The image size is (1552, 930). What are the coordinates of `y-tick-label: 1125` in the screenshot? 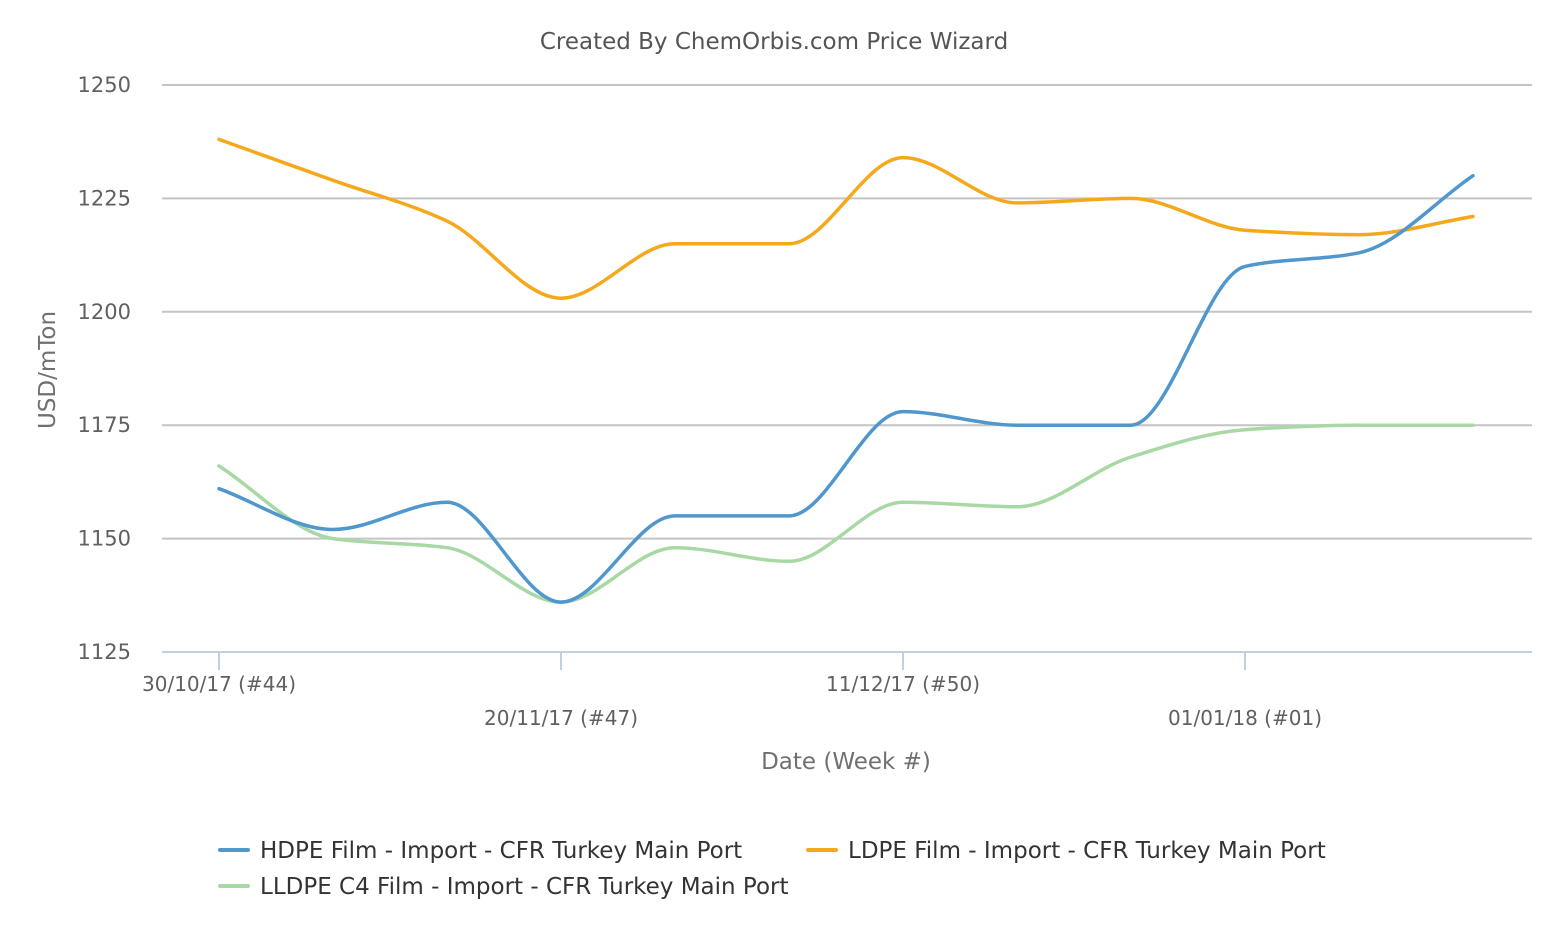 It's located at (104, 652).